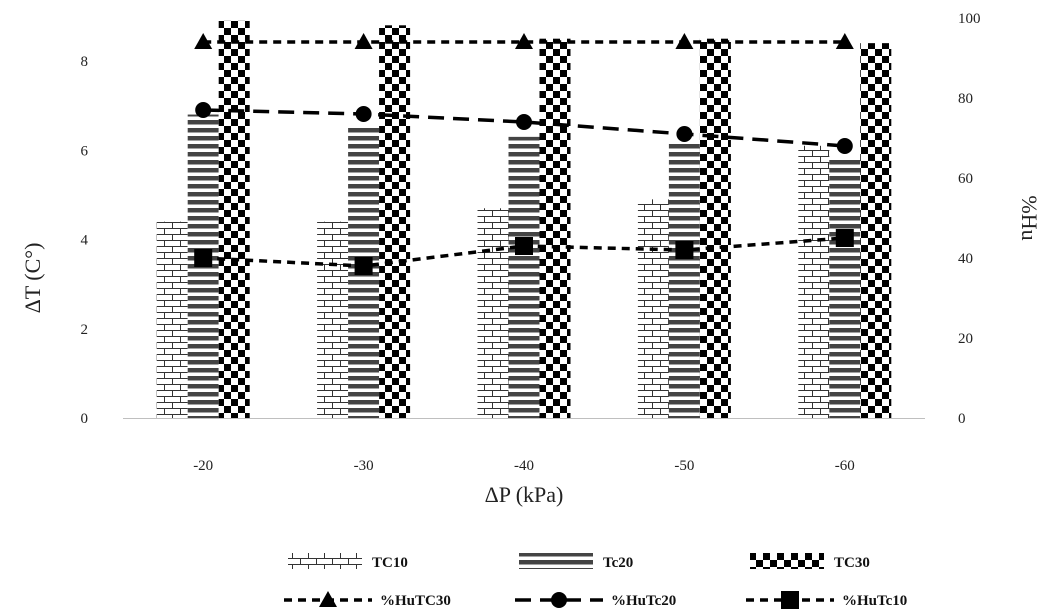 This screenshot has width=1043, height=613. I want to click on x-tick-label: -50, so click(684, 466).